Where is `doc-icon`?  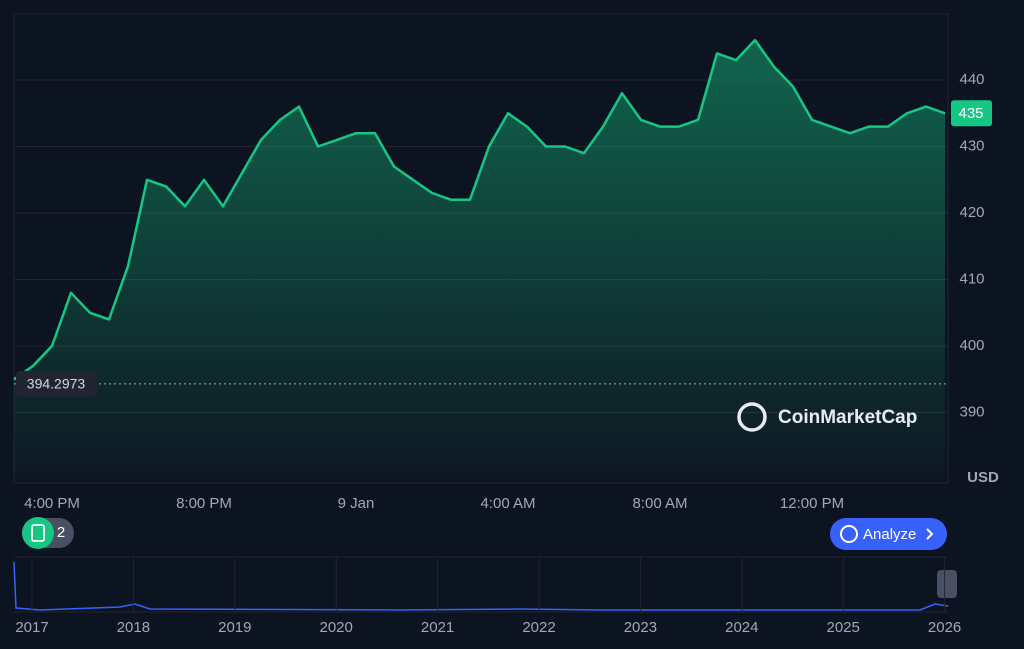
doc-icon is located at coordinates (38, 533).